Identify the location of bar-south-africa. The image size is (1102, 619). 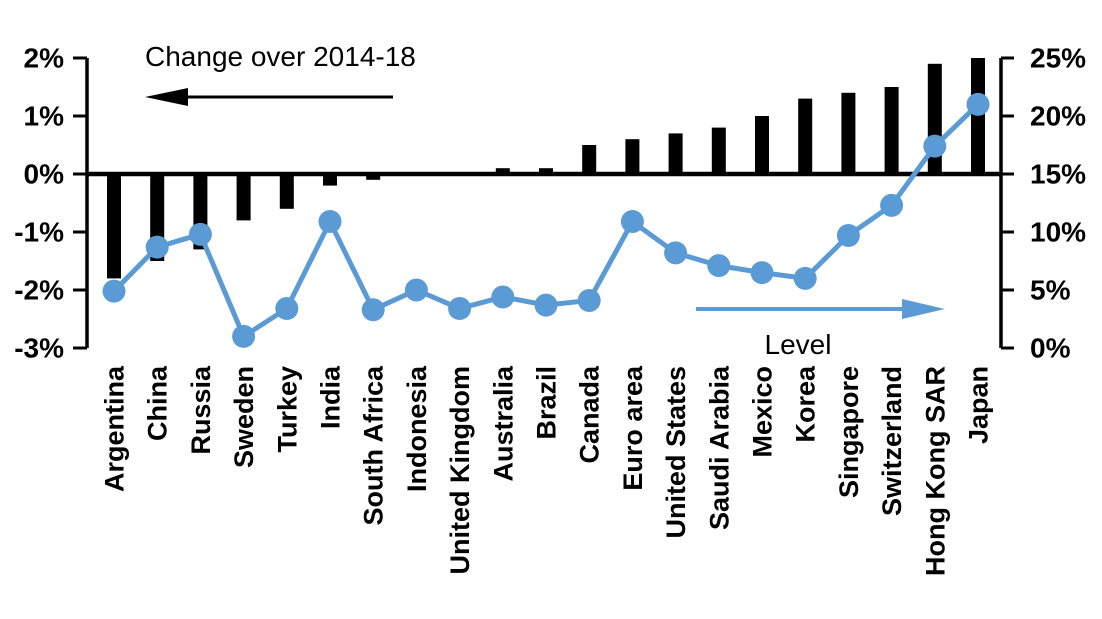
(373, 177).